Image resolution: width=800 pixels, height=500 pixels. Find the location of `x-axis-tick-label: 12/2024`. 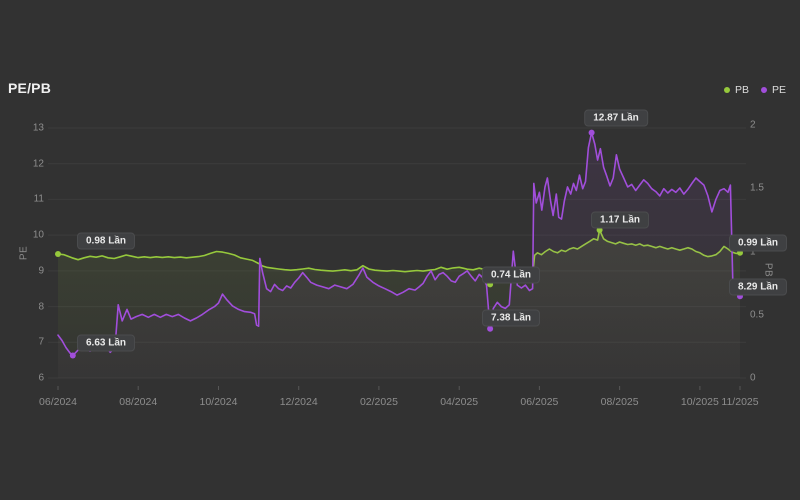

x-axis-tick-label: 12/2024 is located at coordinates (298, 402).